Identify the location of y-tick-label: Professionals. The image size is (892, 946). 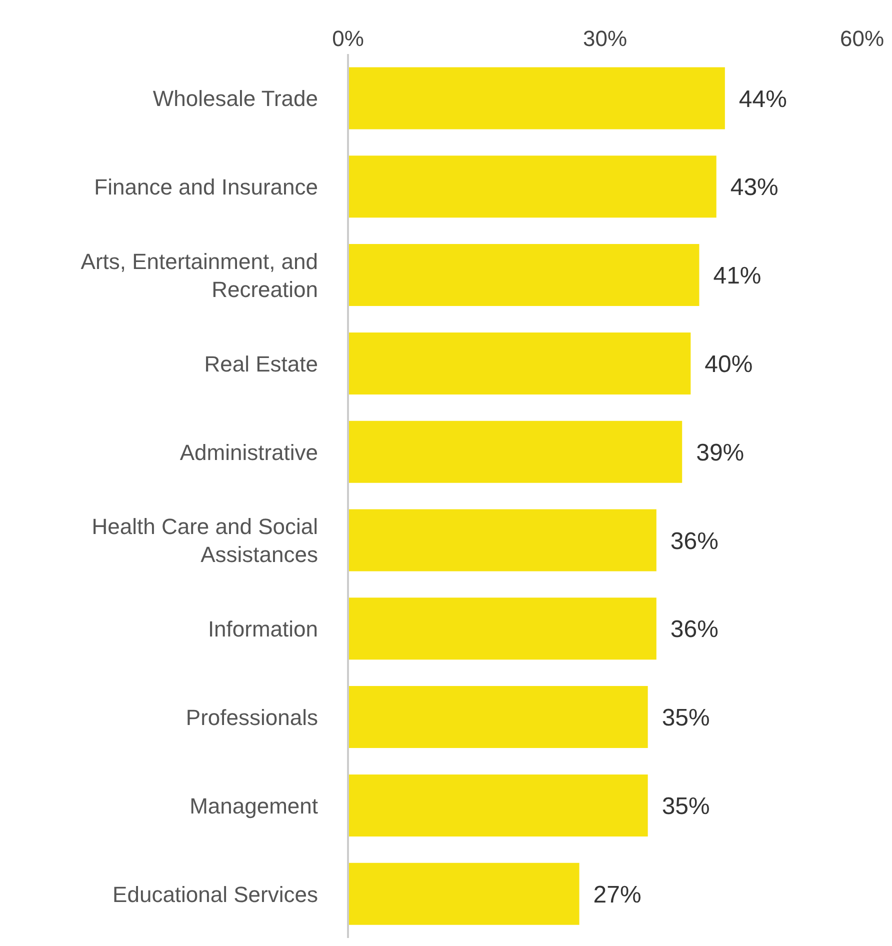
(252, 717).